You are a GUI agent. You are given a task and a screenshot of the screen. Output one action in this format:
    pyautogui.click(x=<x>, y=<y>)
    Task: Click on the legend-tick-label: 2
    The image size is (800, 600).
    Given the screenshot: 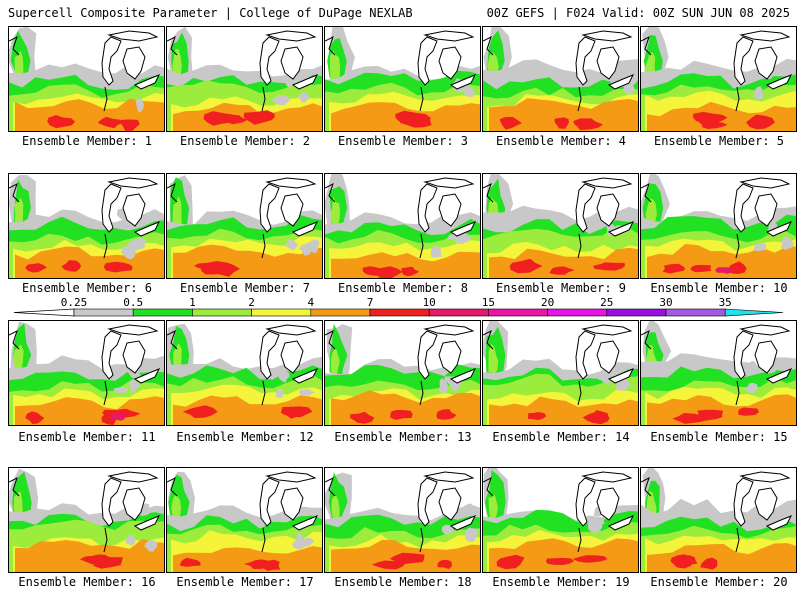 What is the action you would take?
    pyautogui.click(x=251, y=302)
    